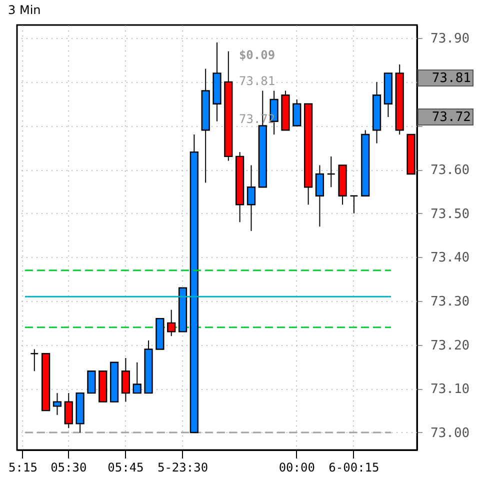 The width and height of the screenshot is (479, 486). Describe the element at coordinates (450, 390) in the screenshot. I see `y-tick-label: 73.10` at that location.